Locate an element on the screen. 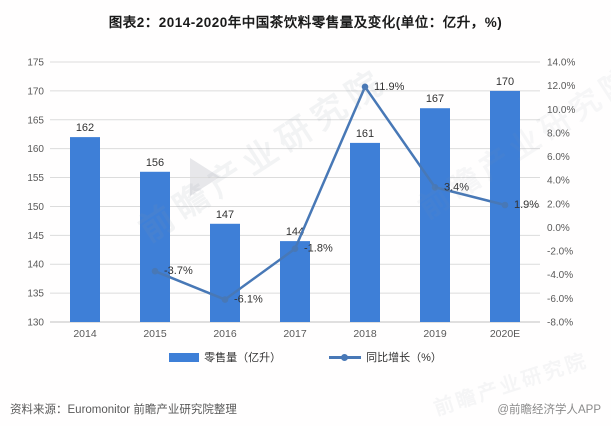  chart-legend: 零售量（亿升） 同比增长（%） is located at coordinates (305, 357).